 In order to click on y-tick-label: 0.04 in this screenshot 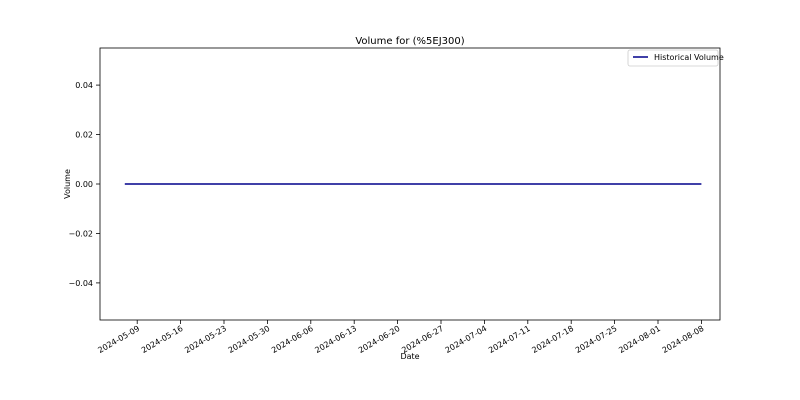, I will do `click(84, 85)`.